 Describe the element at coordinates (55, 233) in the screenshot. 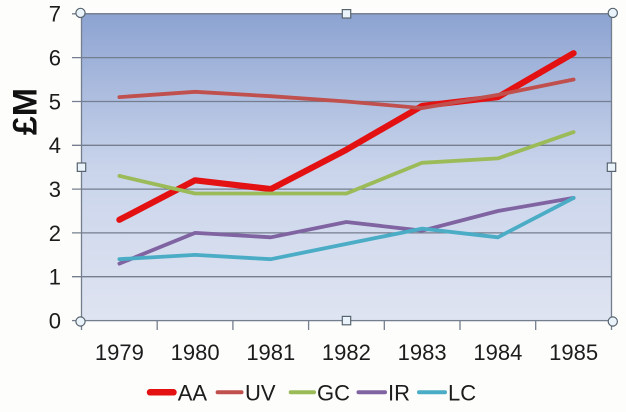

I see `svg-text: 2` at that location.